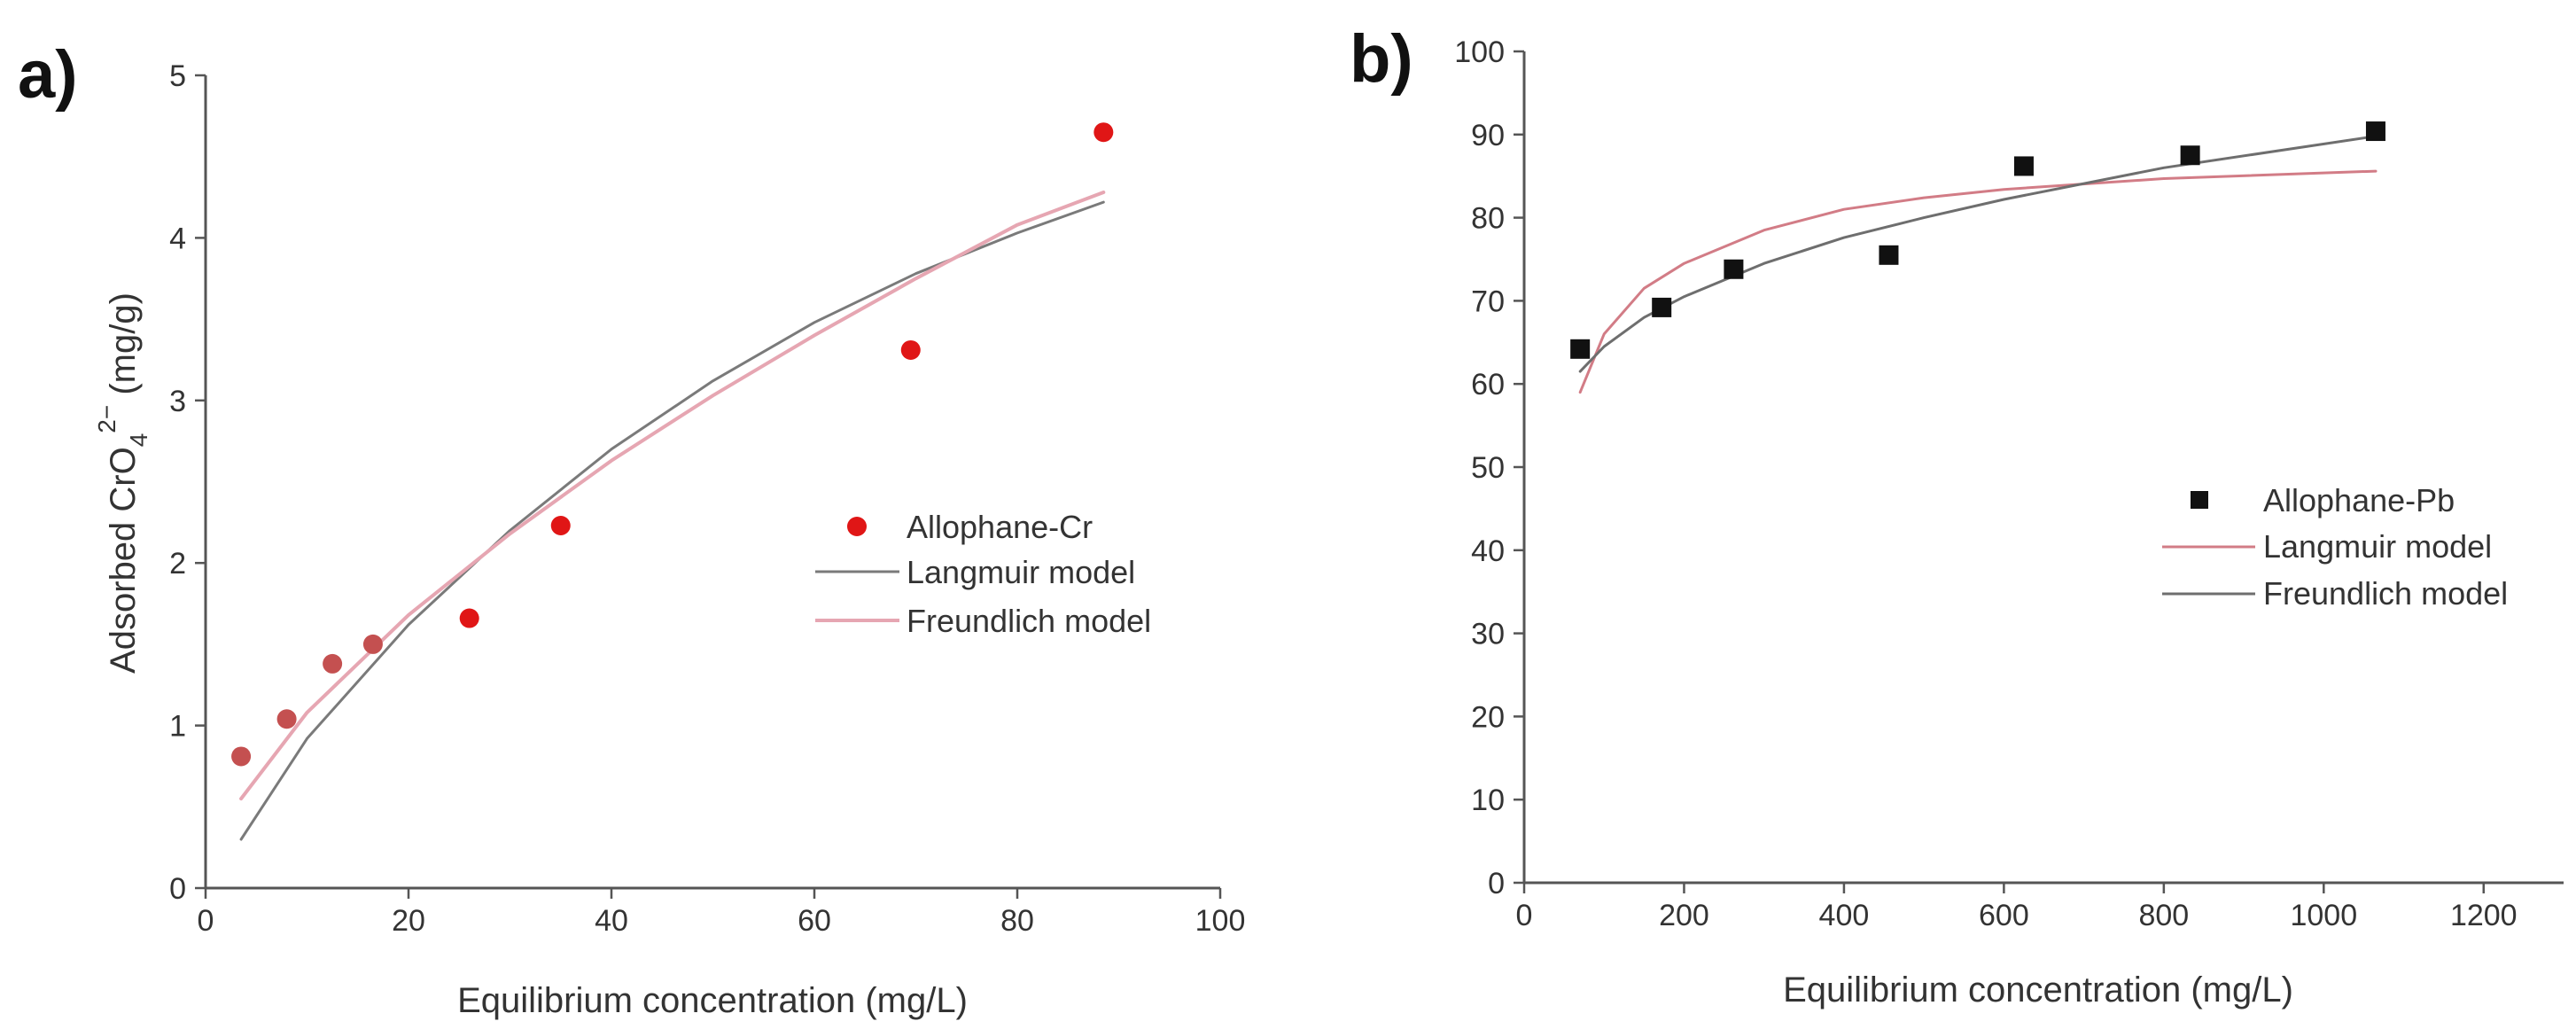  What do you see at coordinates (2484, 916) in the screenshot?
I see `x-tick-label: 1200` at bounding box center [2484, 916].